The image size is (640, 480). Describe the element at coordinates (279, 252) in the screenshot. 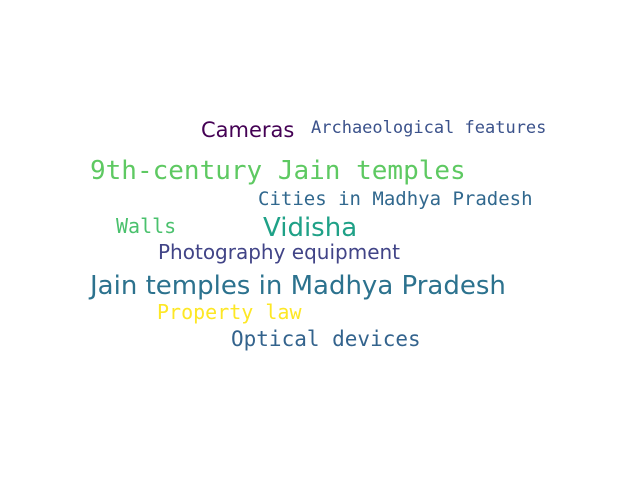

I see `word-photography-equipment: Photography equipment` at that location.